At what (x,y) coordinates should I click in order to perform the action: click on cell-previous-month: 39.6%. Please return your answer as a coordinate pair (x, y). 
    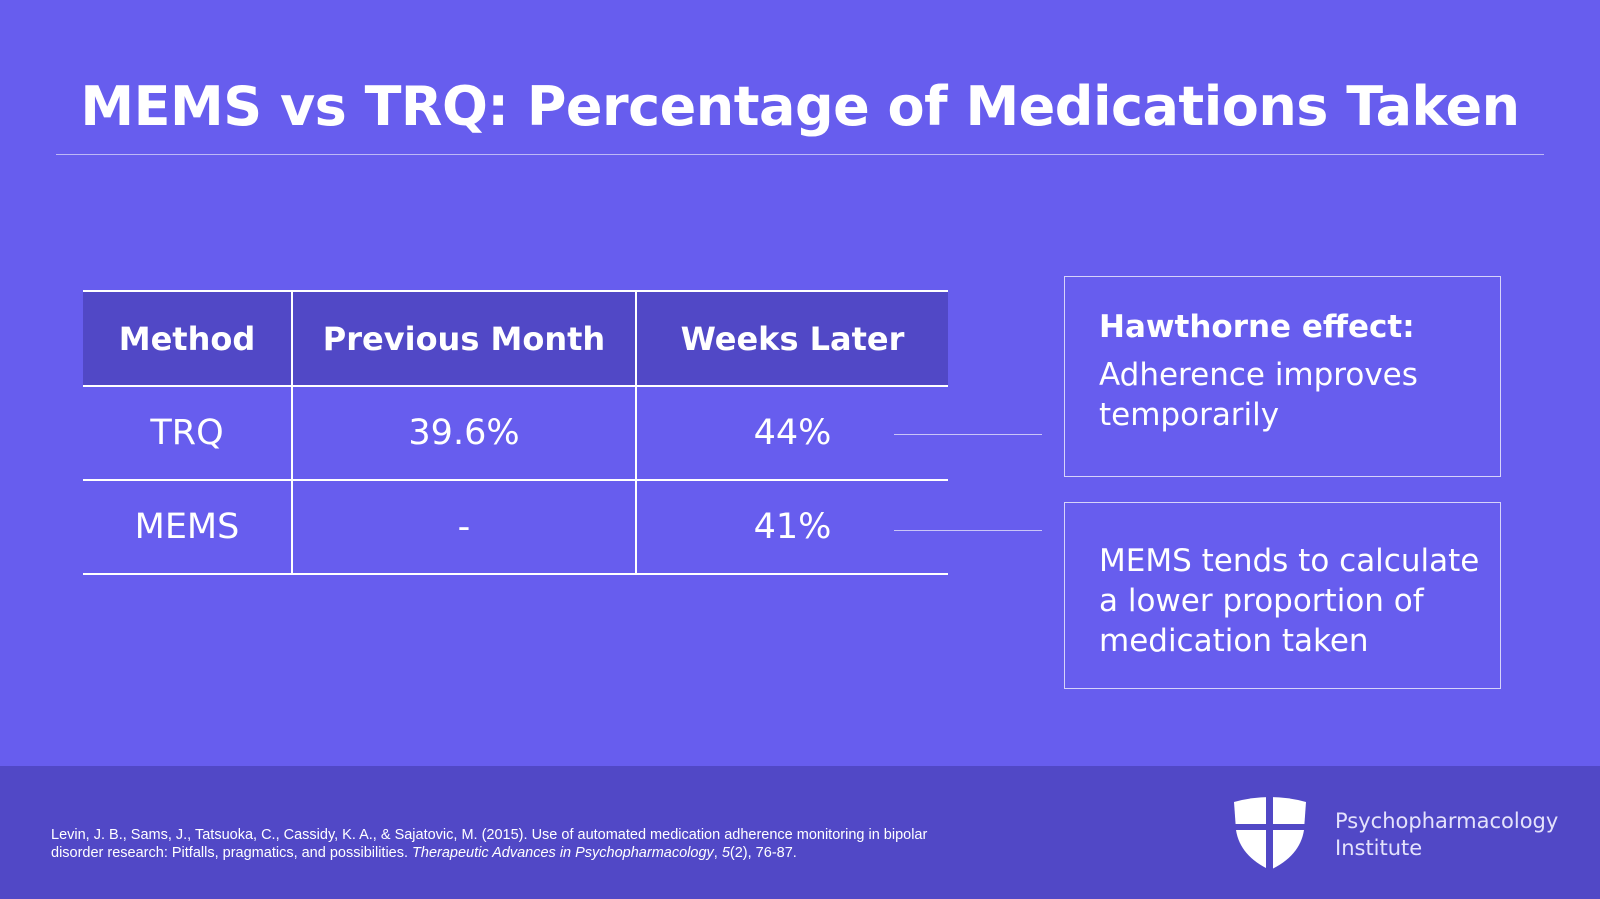
    Looking at the image, I should click on (463, 433).